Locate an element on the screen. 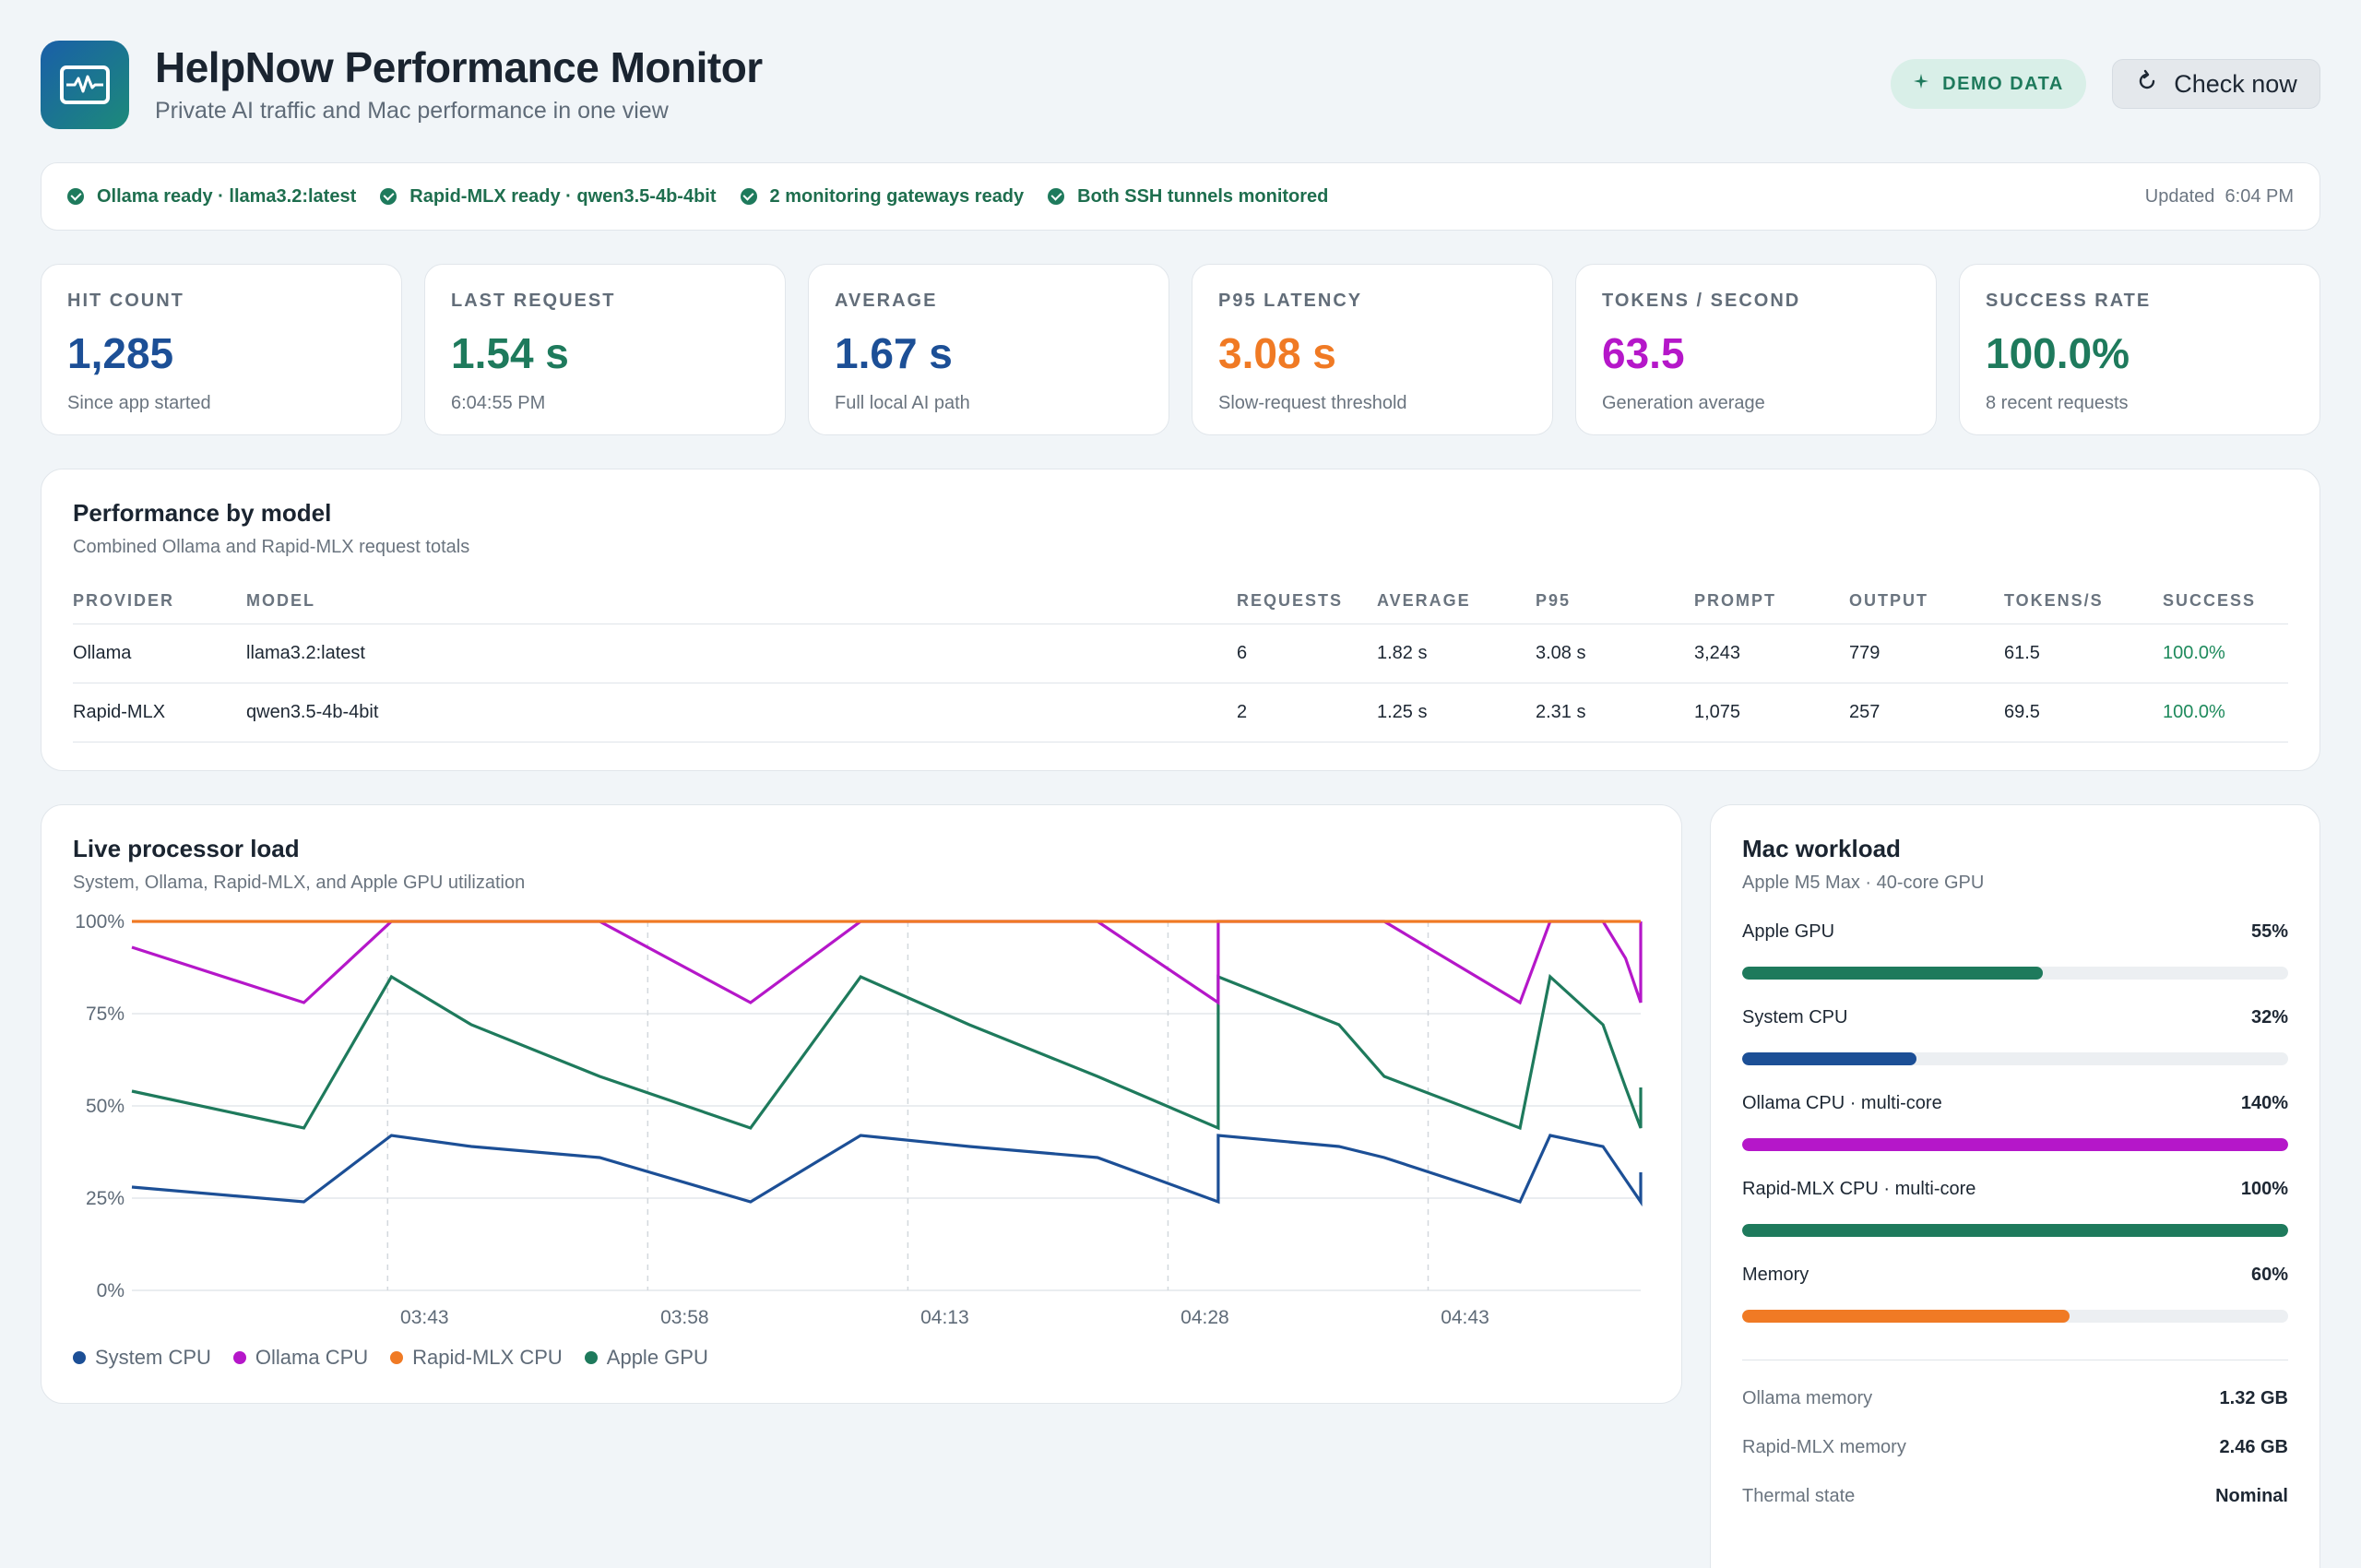 The image size is (2361, 1568). info-value: 1.32 GB is located at coordinates (2253, 1398).